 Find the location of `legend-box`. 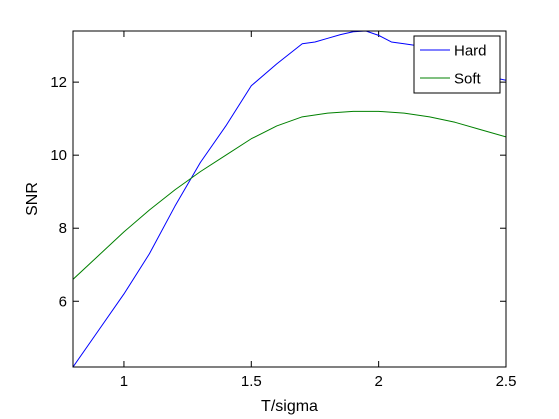

legend-box is located at coordinates (457, 64).